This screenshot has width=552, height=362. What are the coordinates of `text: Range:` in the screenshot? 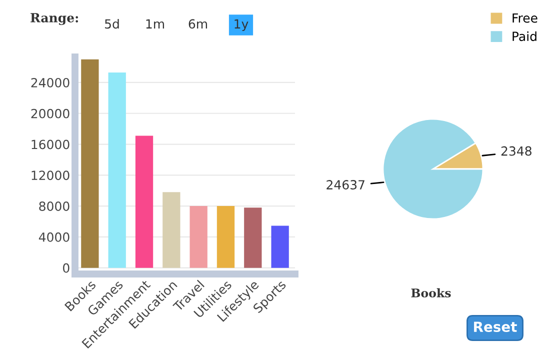 It's located at (54, 19).